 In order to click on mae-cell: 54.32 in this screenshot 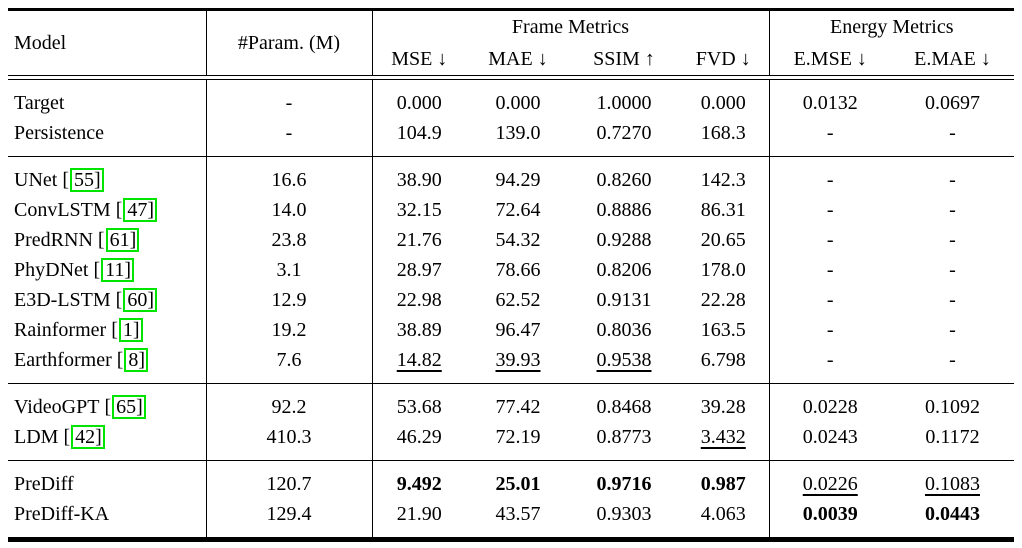, I will do `click(518, 240)`.